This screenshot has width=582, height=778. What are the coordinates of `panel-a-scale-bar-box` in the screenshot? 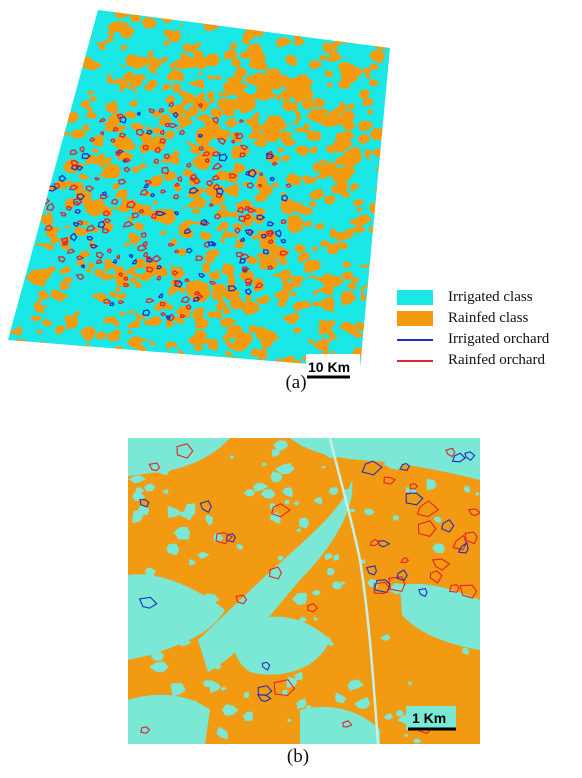 It's located at (333, 366).